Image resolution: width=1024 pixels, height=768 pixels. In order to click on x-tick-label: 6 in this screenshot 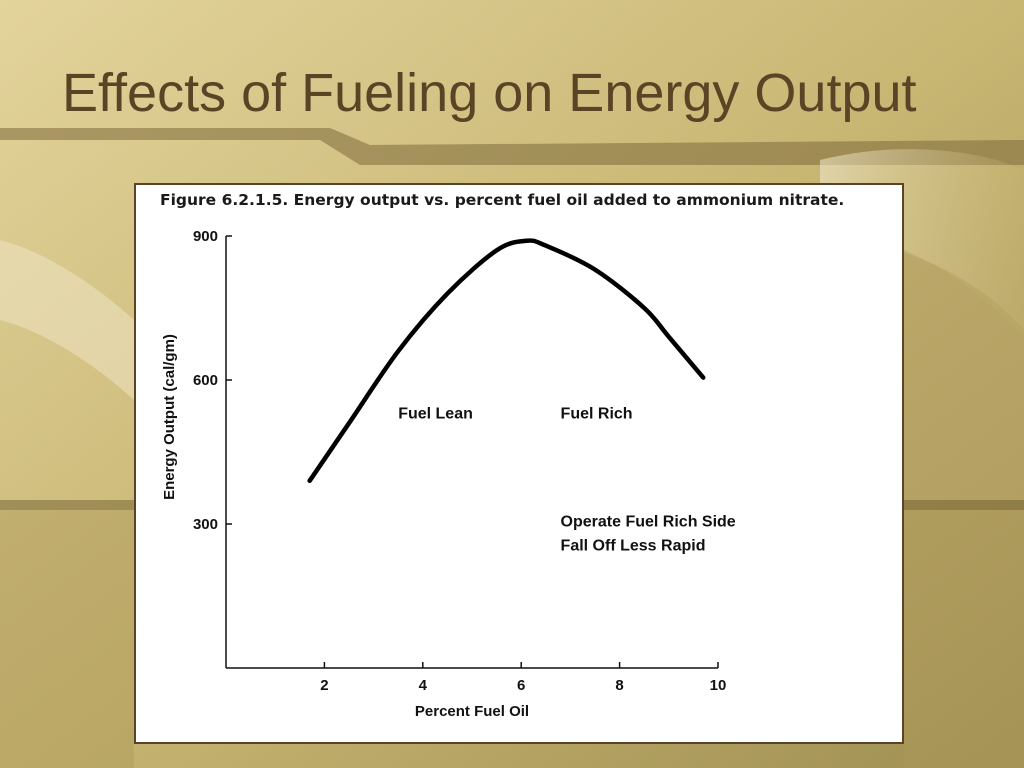, I will do `click(521, 685)`.